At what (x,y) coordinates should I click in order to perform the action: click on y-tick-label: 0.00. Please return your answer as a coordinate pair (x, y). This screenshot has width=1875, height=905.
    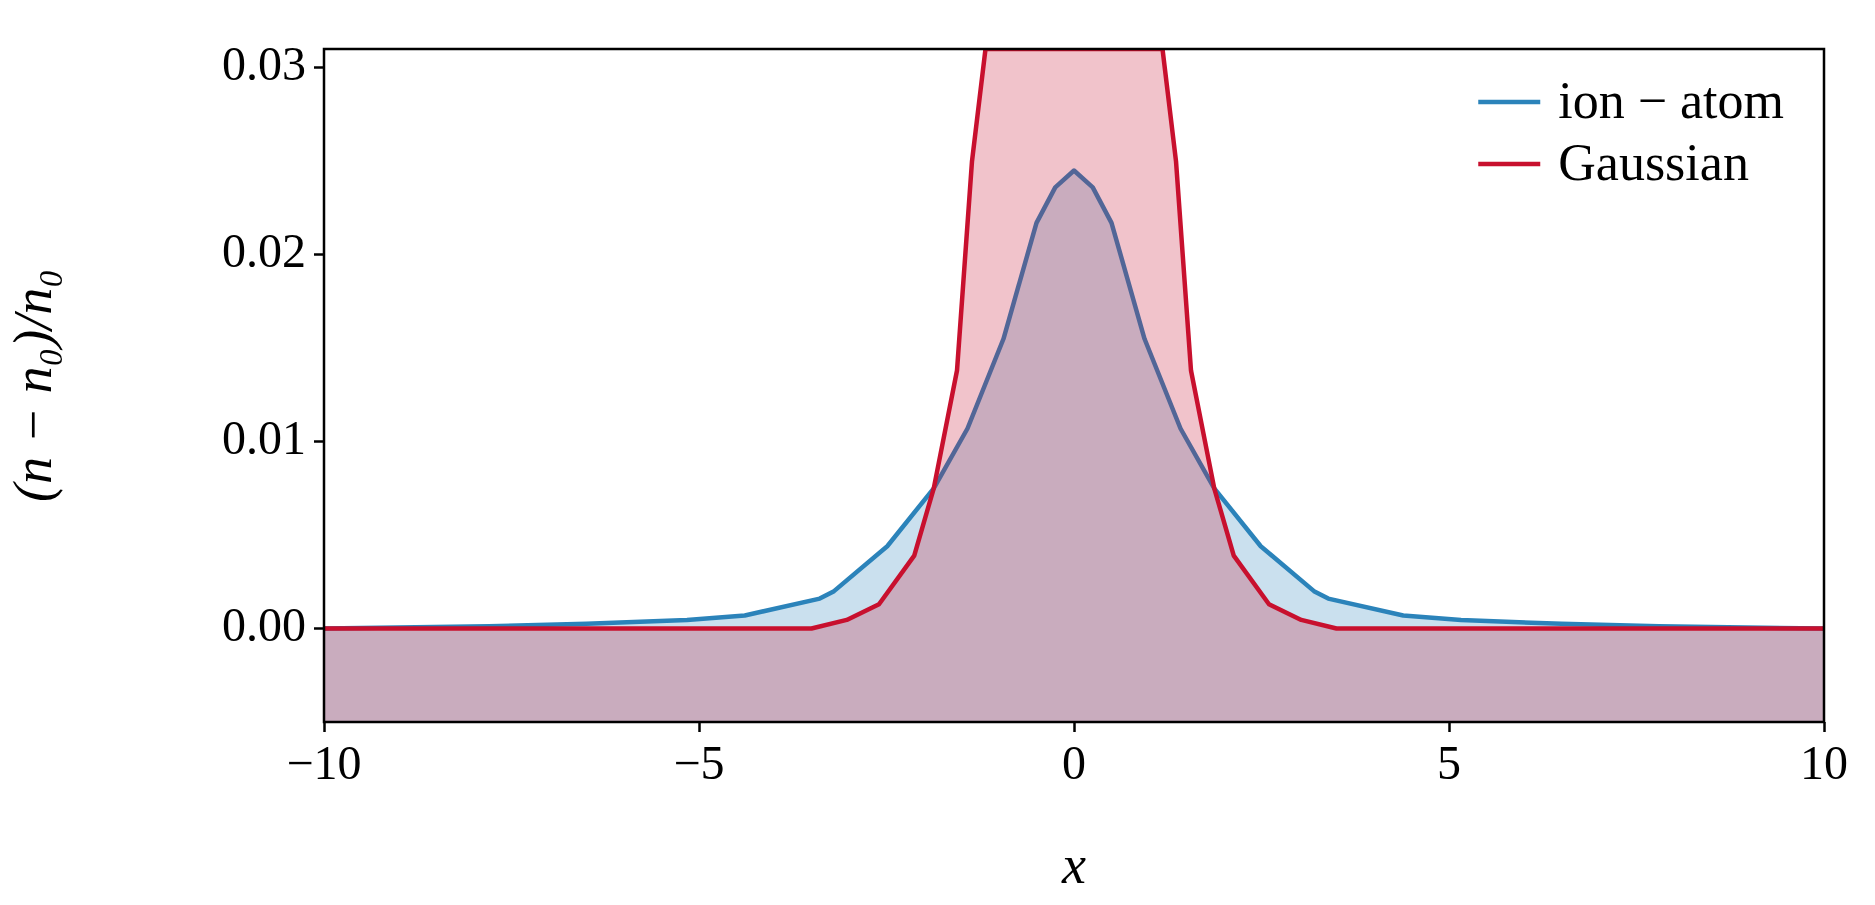
    Looking at the image, I should click on (264, 625).